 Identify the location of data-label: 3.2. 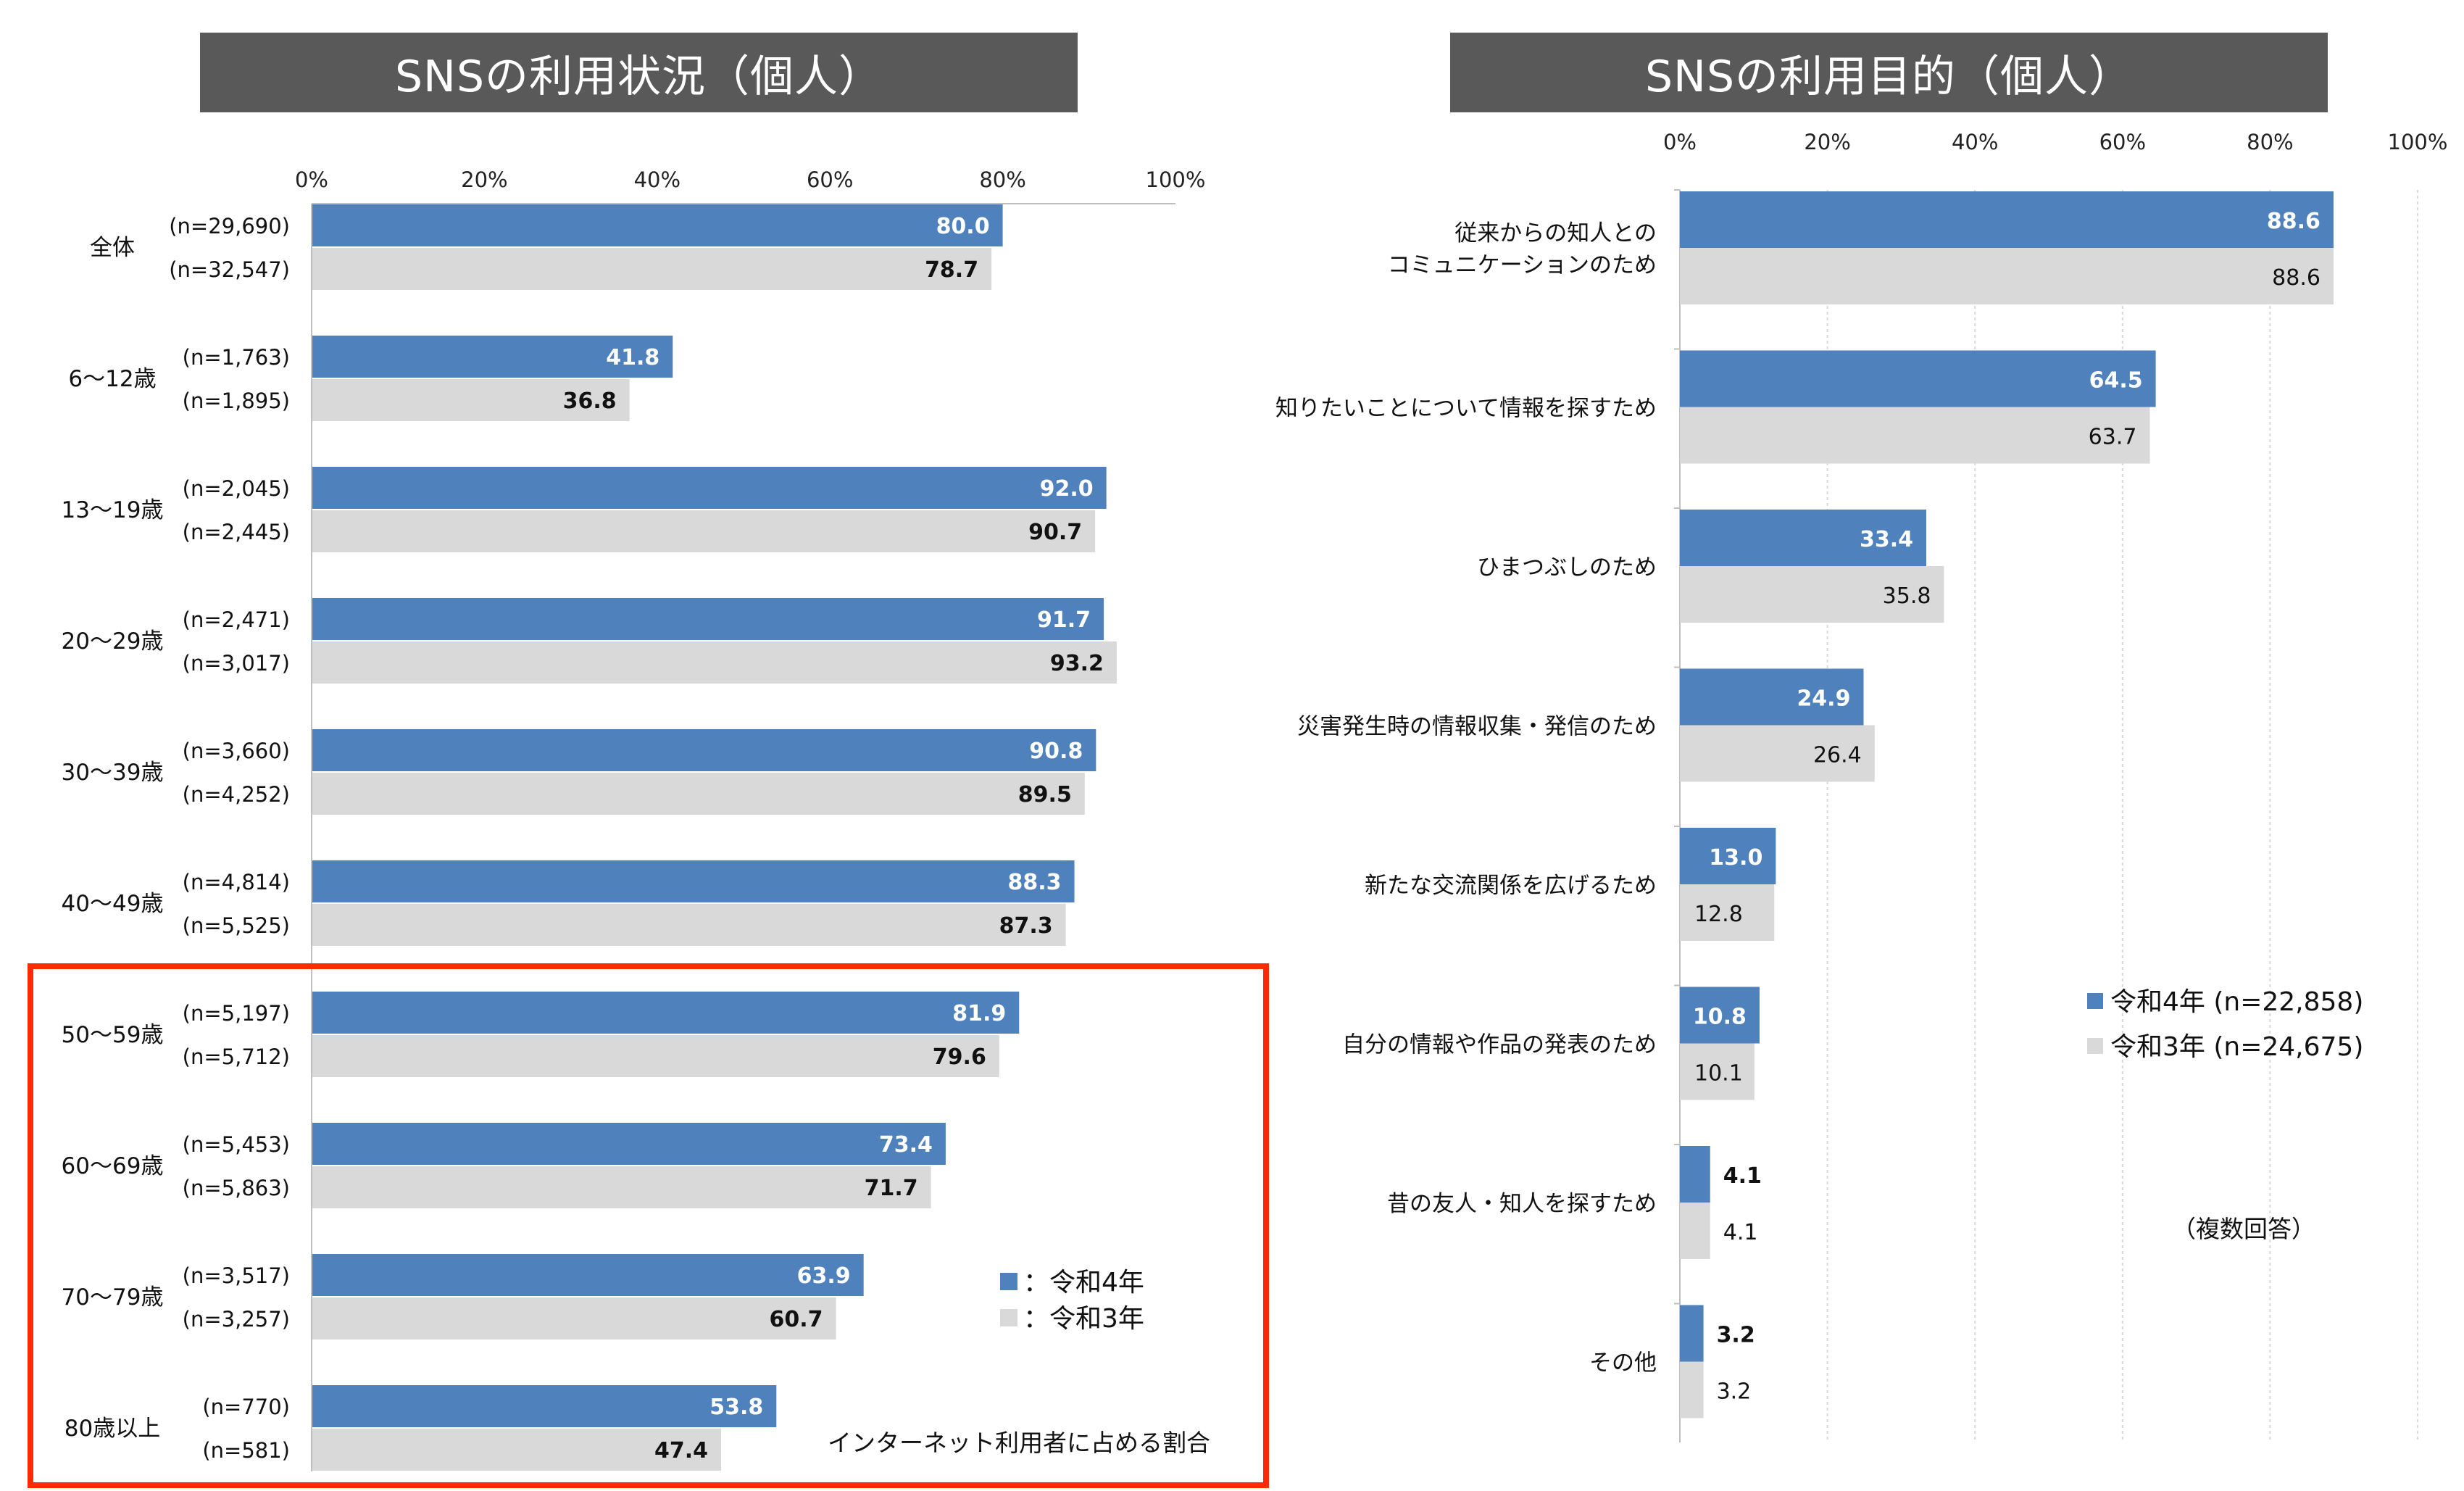
(1736, 1335).